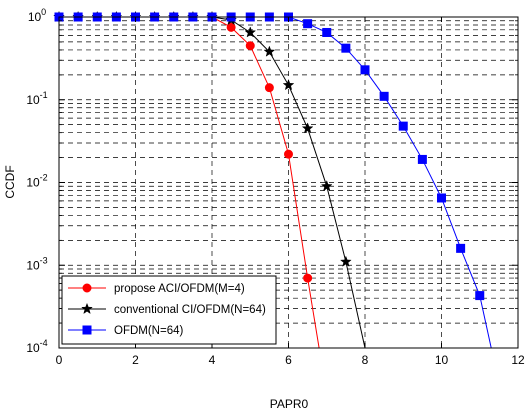 Image resolution: width=531 pixels, height=417 pixels. Describe the element at coordinates (289, 404) in the screenshot. I see `x-axis-label: PAPR0` at that location.